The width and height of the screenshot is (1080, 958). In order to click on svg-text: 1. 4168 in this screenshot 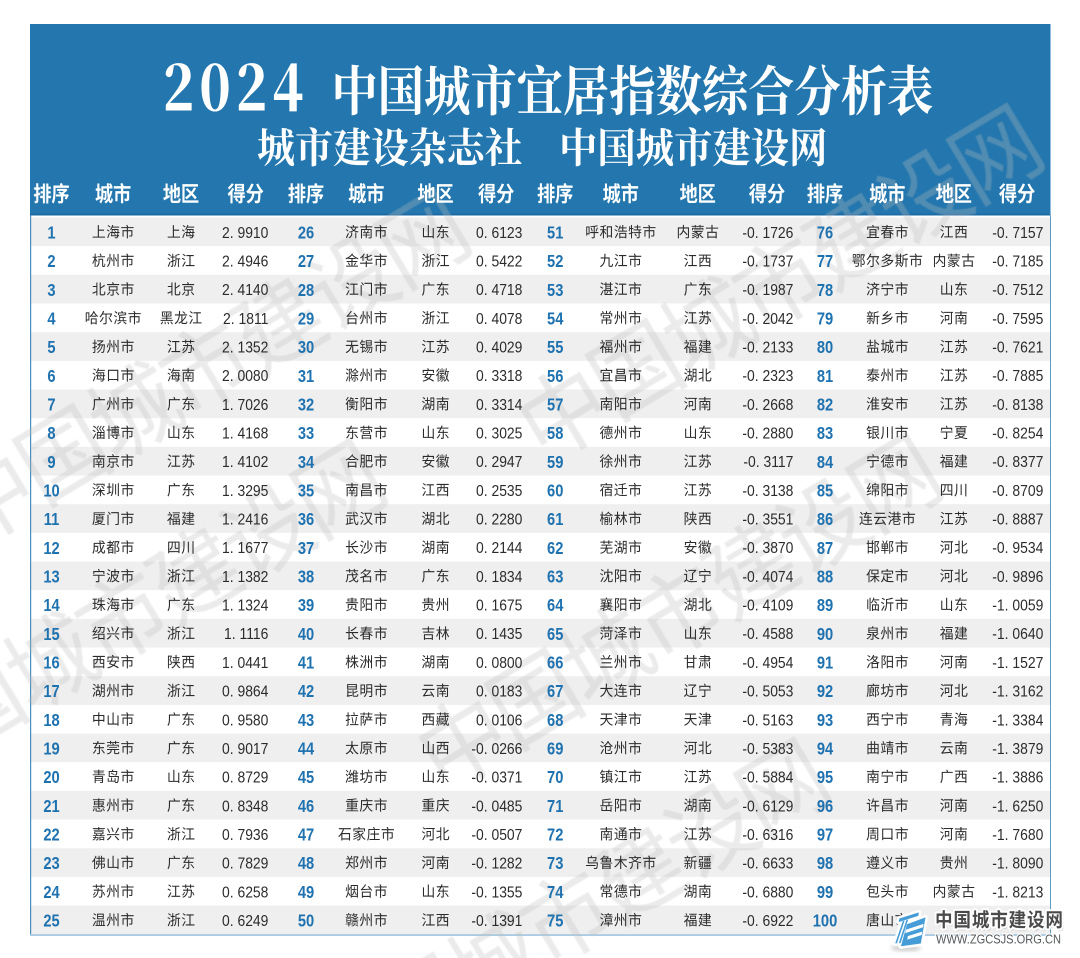, I will do `click(245, 434)`.